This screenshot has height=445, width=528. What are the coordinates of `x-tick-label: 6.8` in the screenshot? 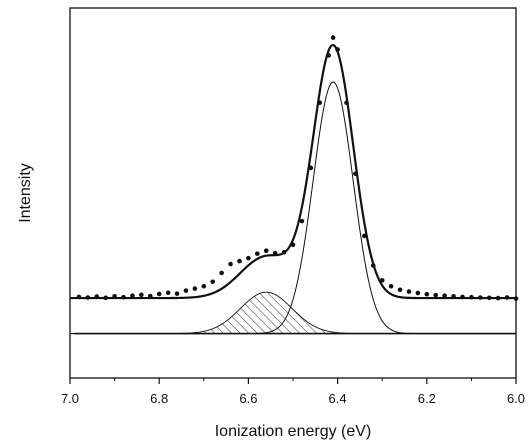 It's located at (159, 398).